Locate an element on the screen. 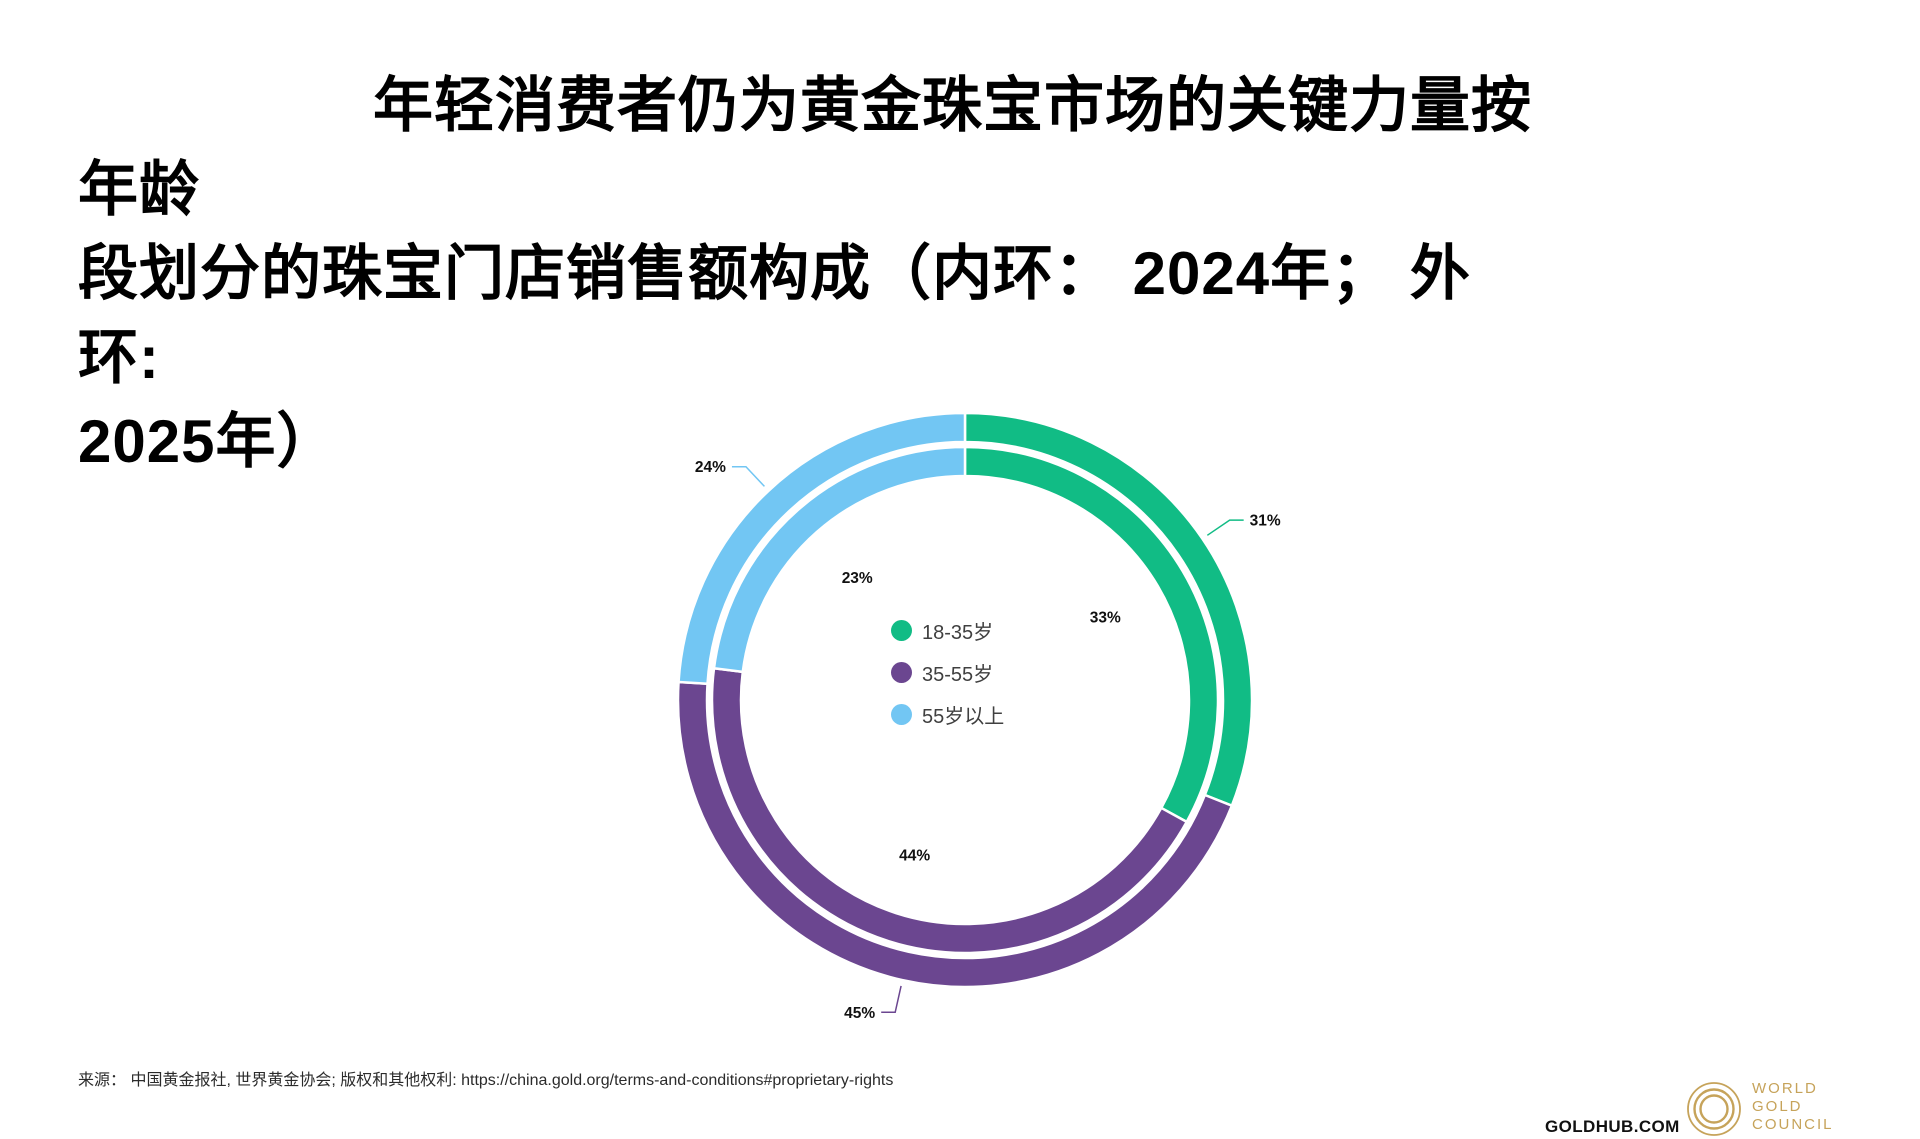 This screenshot has width=1920, height=1139. inner-ring-label-1: 44% is located at coordinates (914, 856).